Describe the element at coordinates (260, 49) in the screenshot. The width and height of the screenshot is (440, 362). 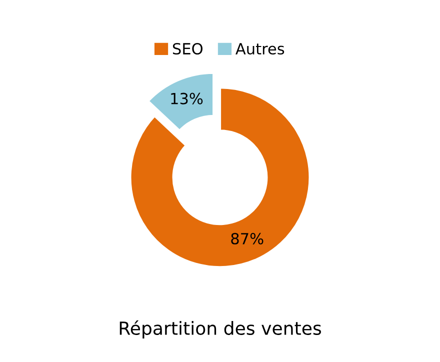
I see `legend-label: Autres` at that location.